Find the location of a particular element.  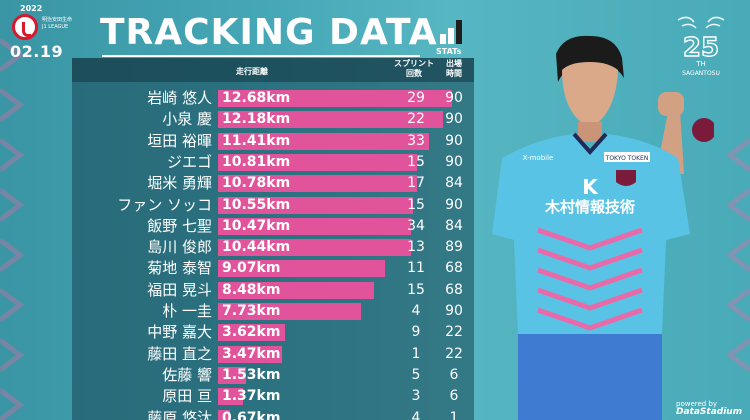

player-name: 朴 一圭 is located at coordinates (187, 311).